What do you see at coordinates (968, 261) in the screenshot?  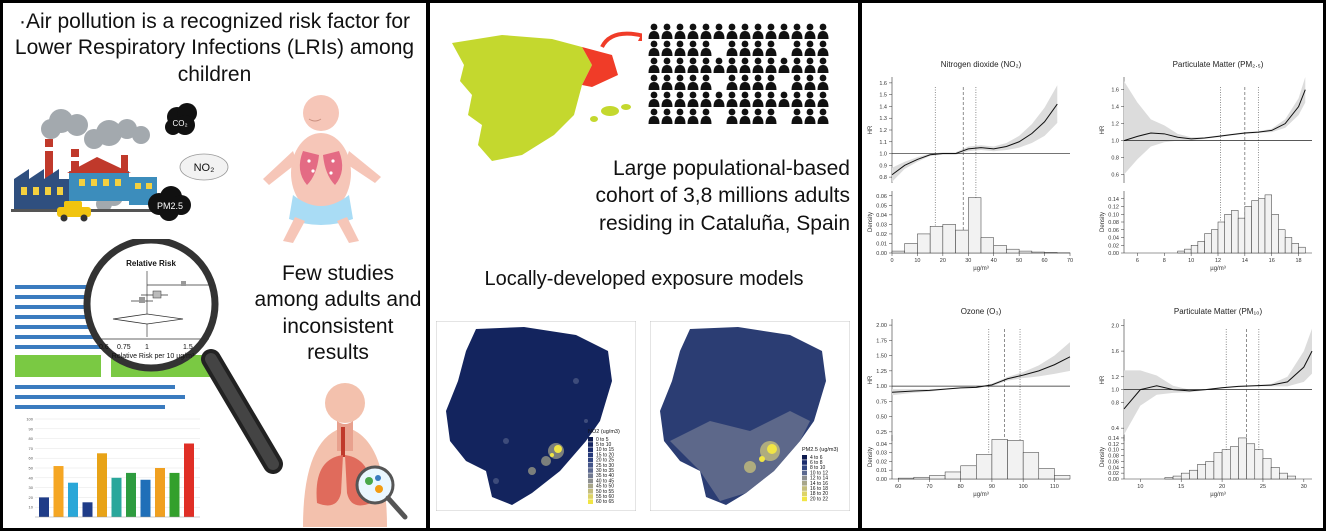 I see `x-tick-label: 30` at bounding box center [968, 261].